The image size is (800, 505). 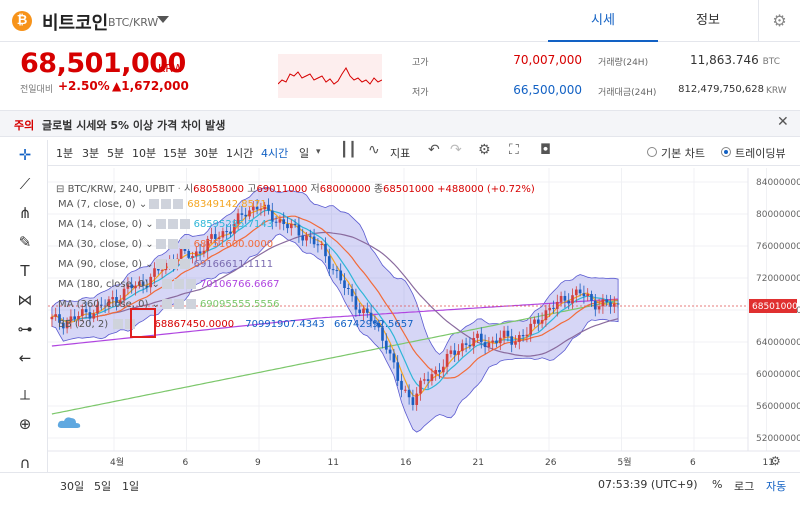 I want to click on percent-toggle: %, so click(x=717, y=484).